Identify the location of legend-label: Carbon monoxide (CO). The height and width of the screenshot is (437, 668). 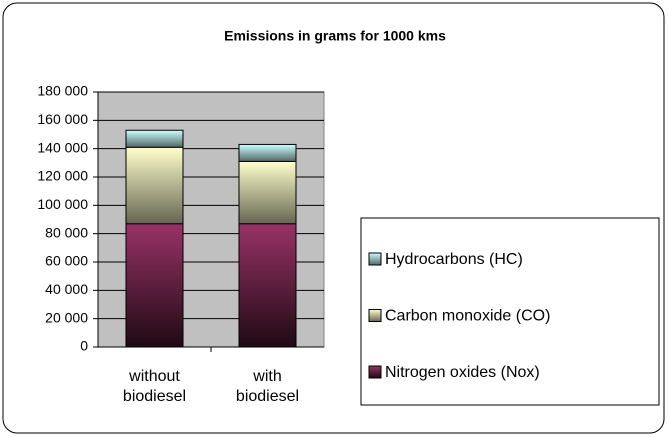
(467, 316).